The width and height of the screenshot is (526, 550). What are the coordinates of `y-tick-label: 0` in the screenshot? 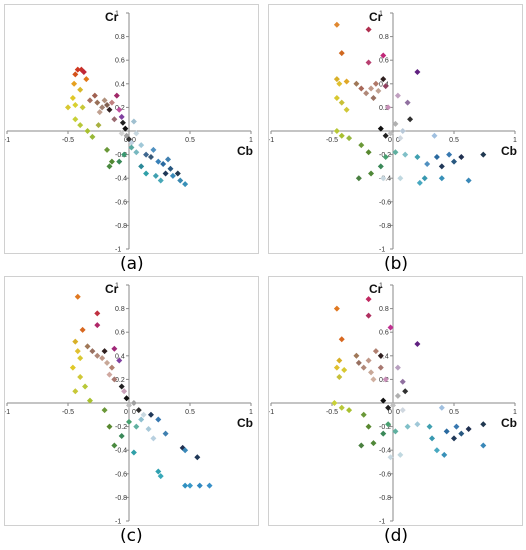 It's located at (398, 140).